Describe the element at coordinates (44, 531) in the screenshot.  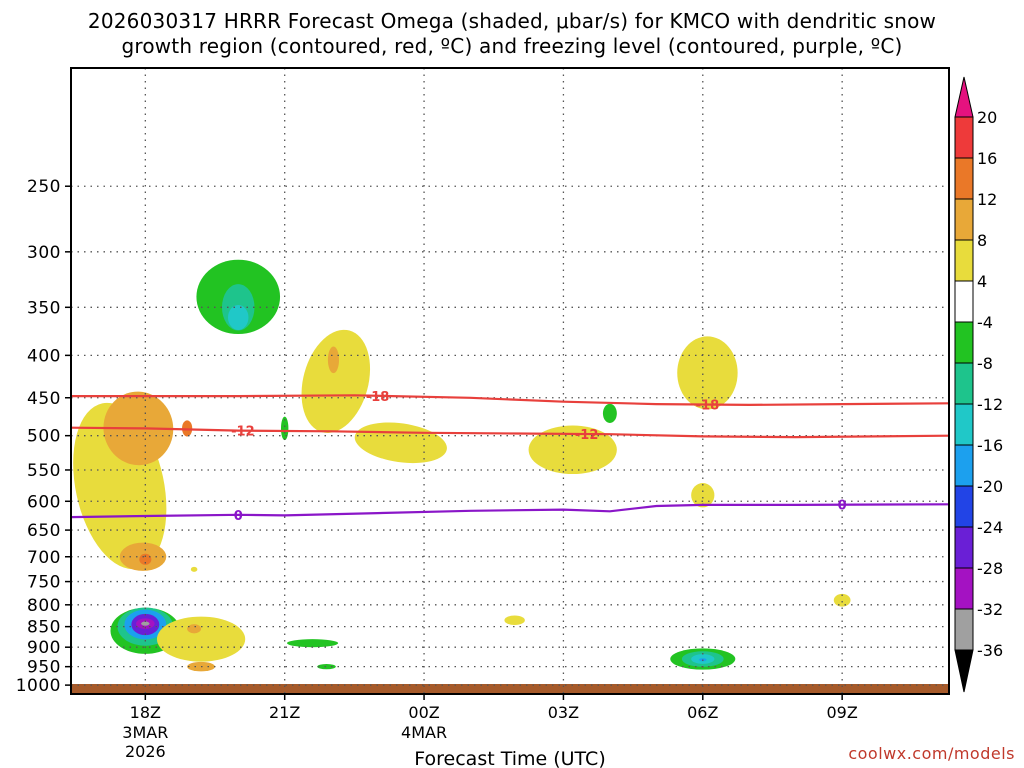
I see `y-tick-label: 650` at that location.